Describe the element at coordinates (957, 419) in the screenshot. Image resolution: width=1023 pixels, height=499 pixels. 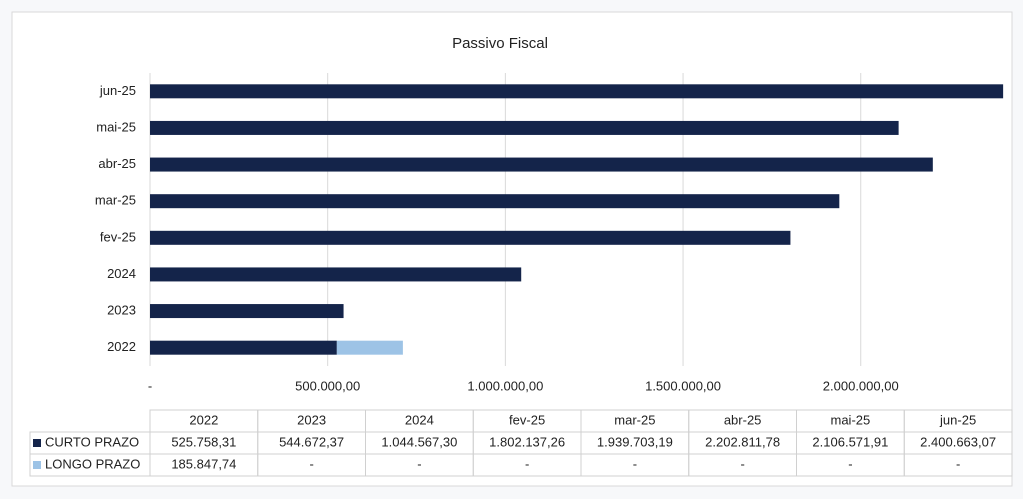
I see `table-header: jun-25` at that location.